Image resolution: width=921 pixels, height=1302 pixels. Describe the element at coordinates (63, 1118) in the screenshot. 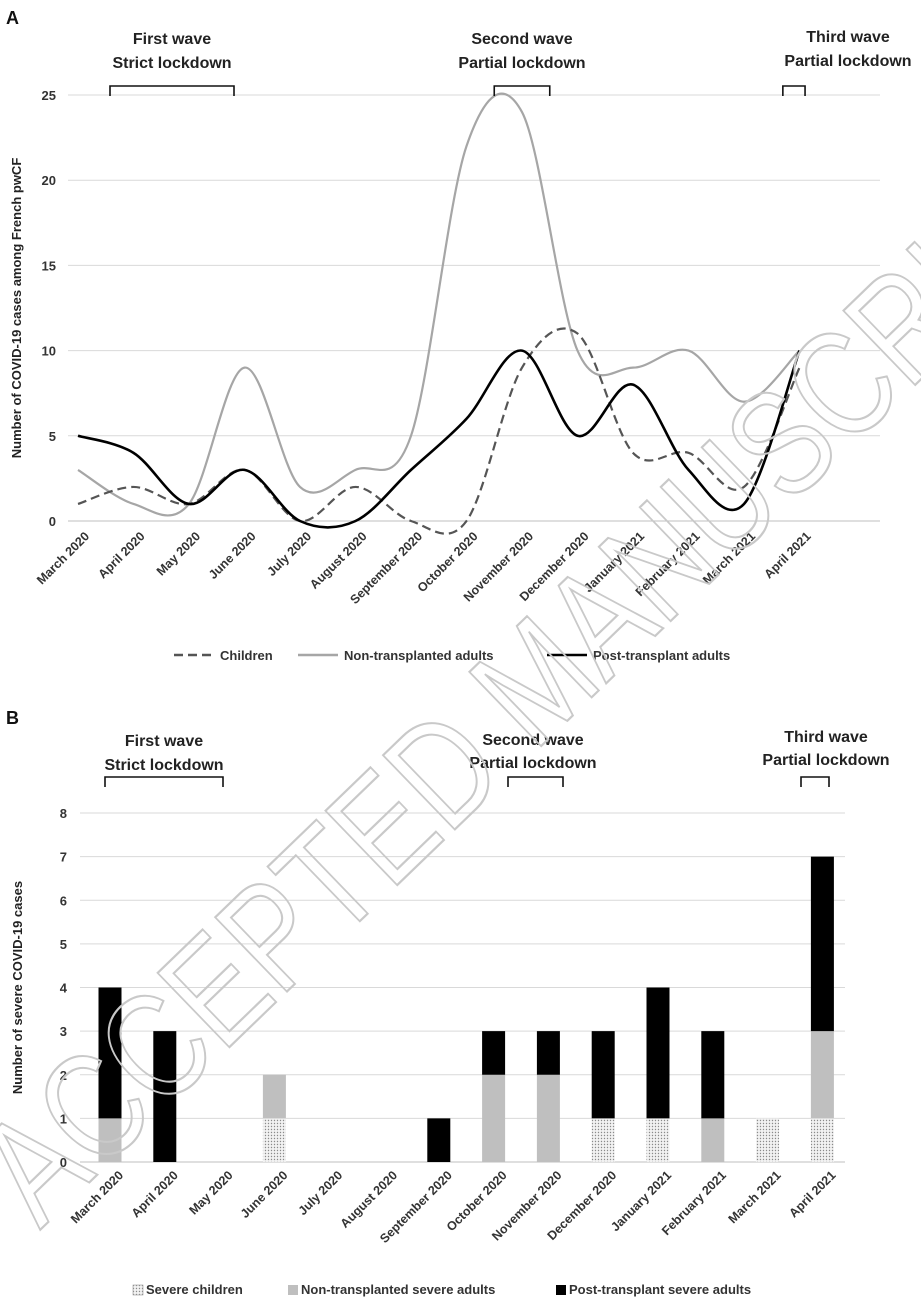

I see `y-tick-label: 1` at that location.